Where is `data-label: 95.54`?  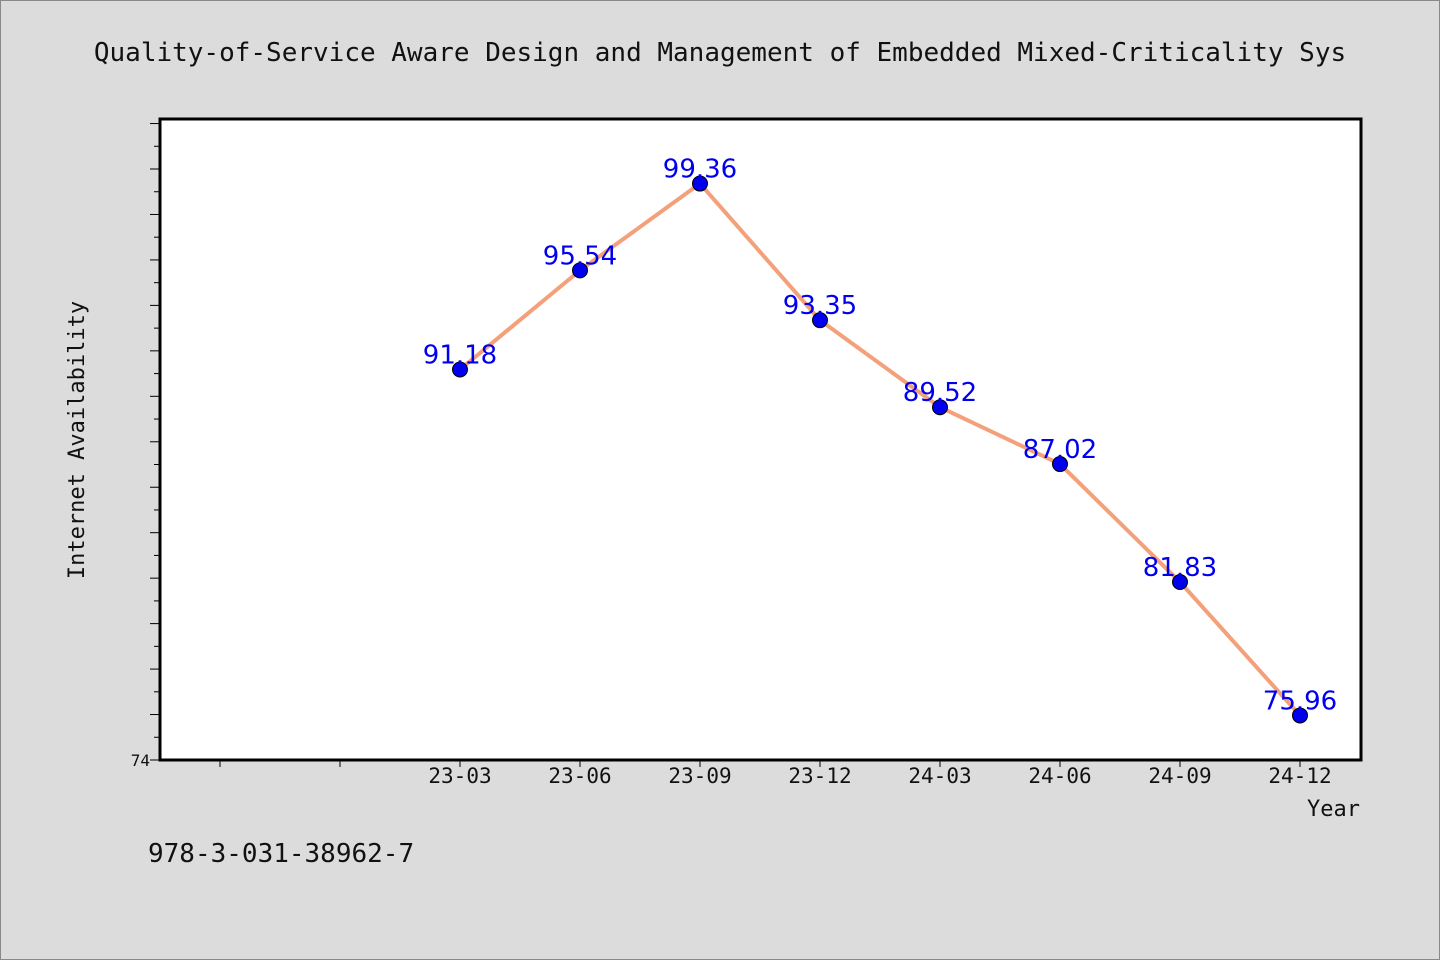 data-label: 95.54 is located at coordinates (580, 256).